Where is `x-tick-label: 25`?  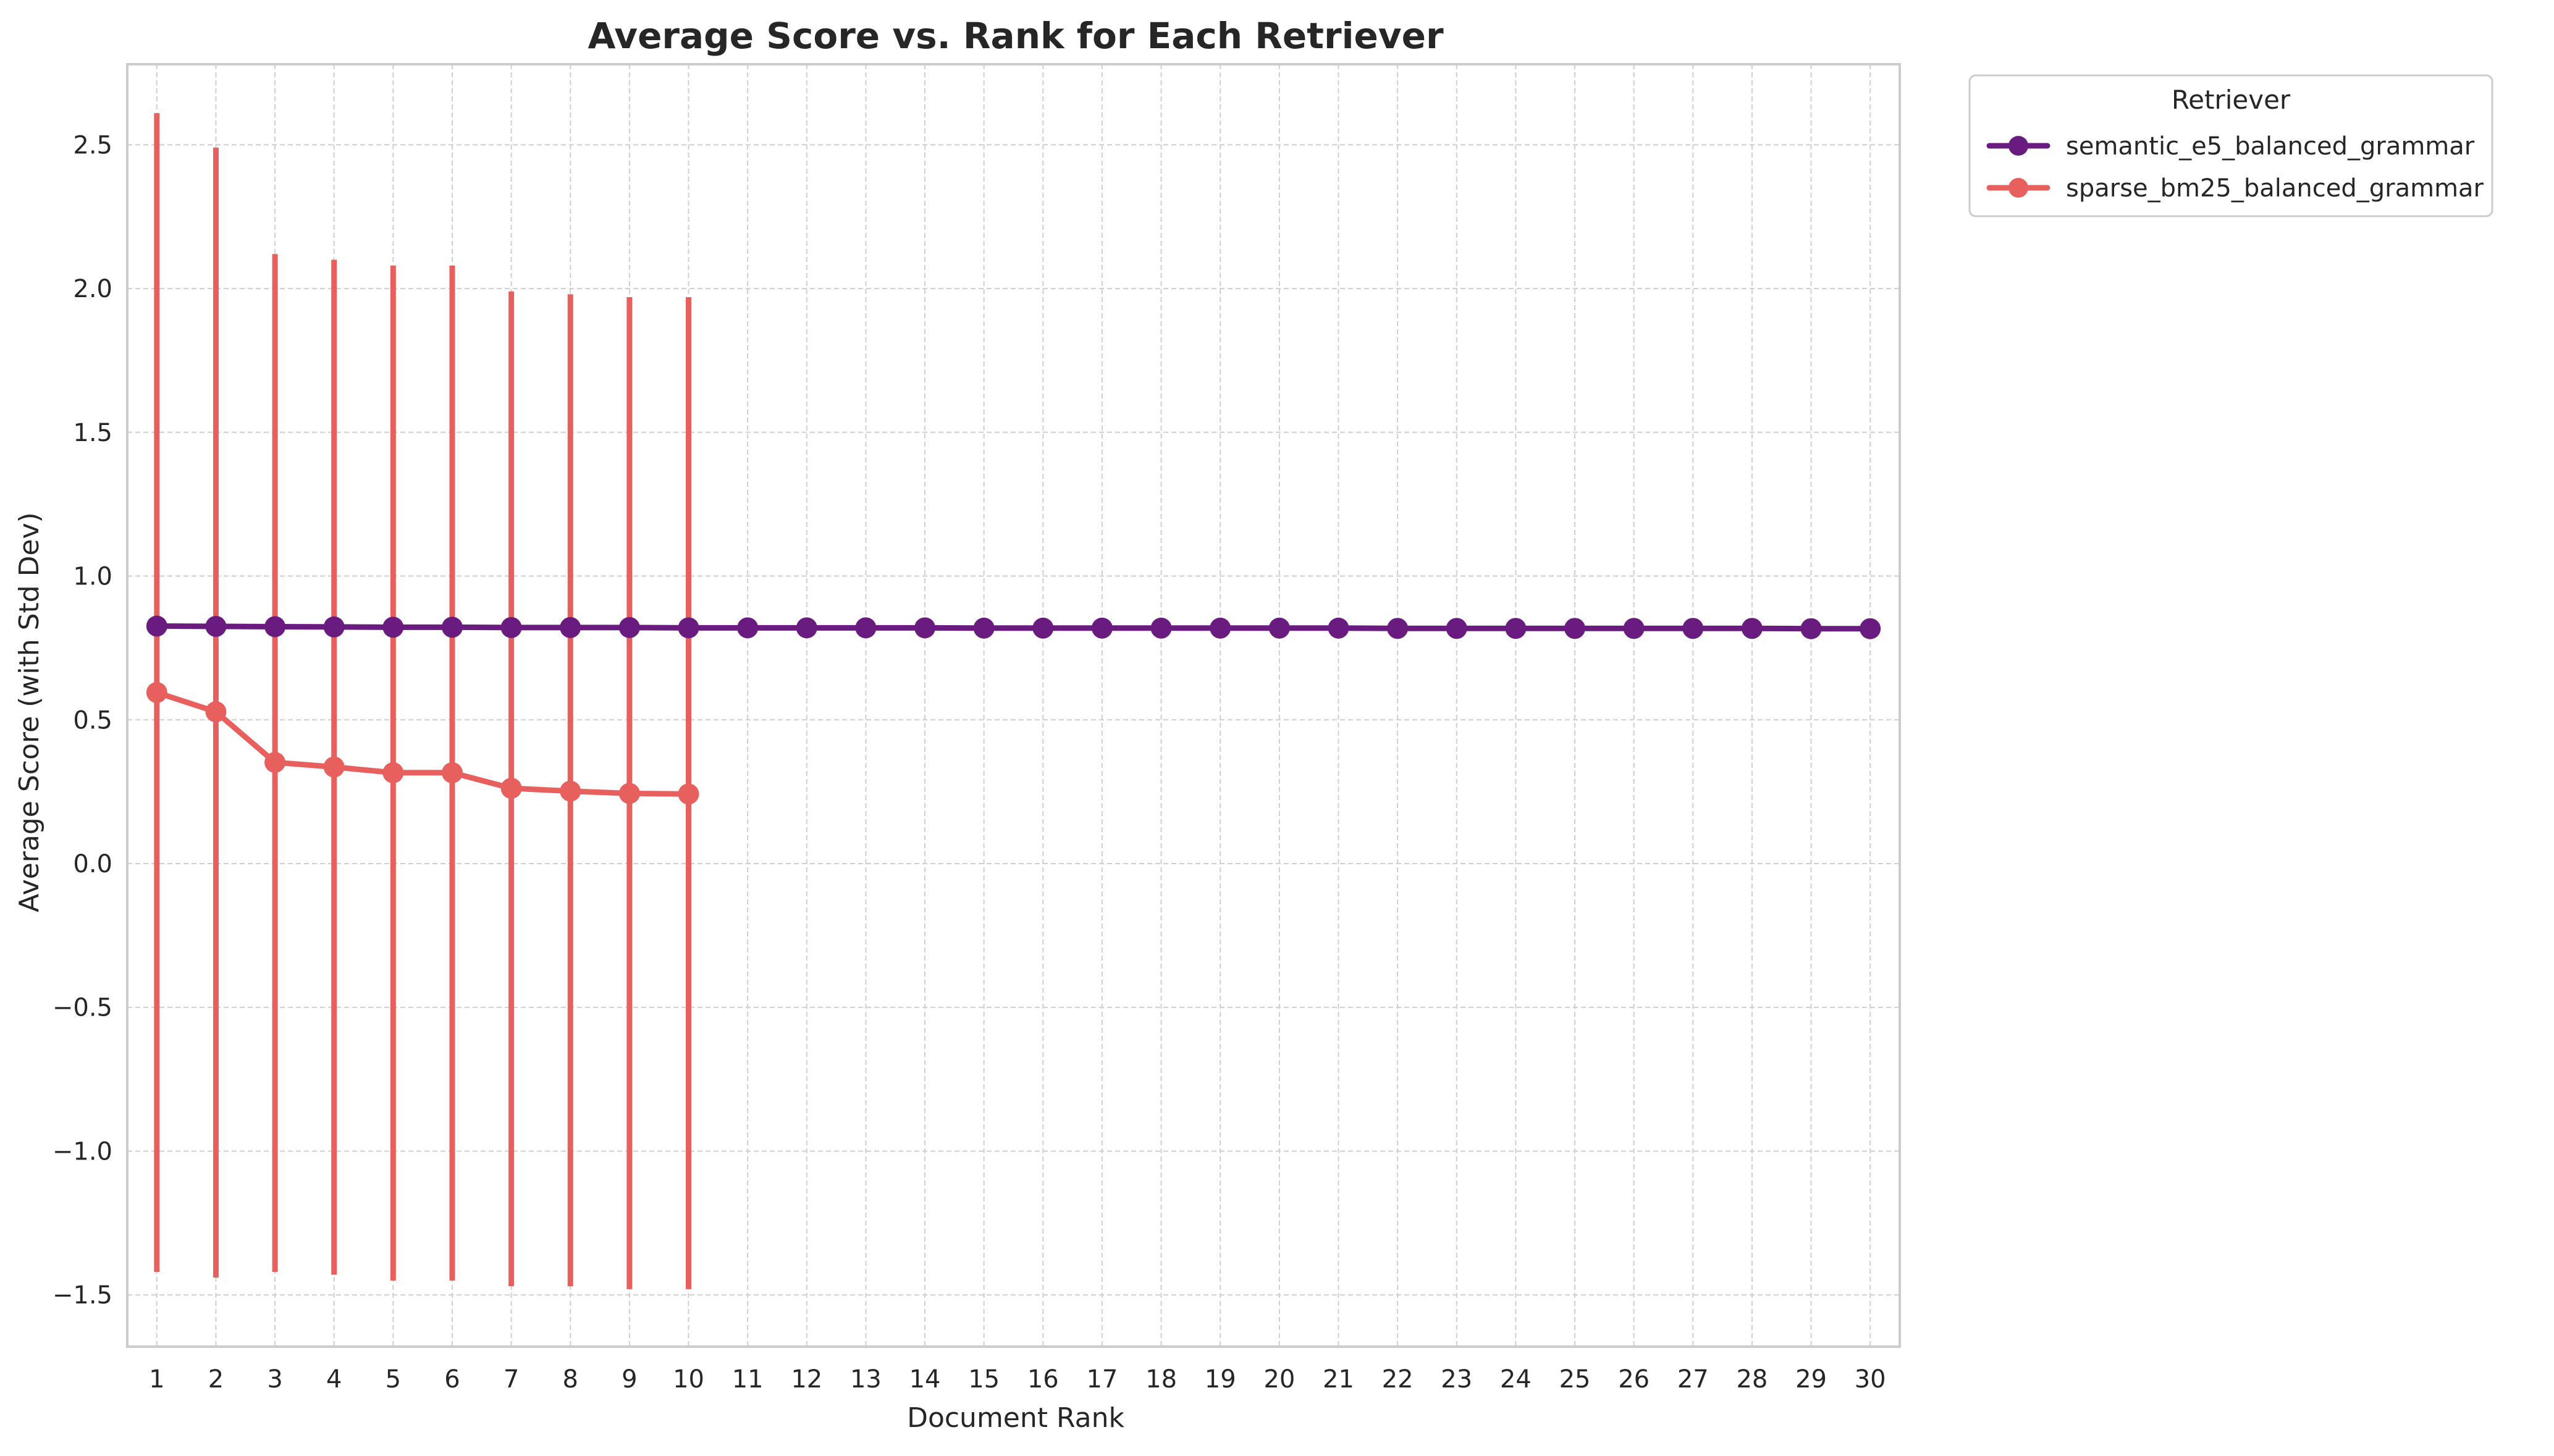 x-tick-label: 25 is located at coordinates (1575, 1379).